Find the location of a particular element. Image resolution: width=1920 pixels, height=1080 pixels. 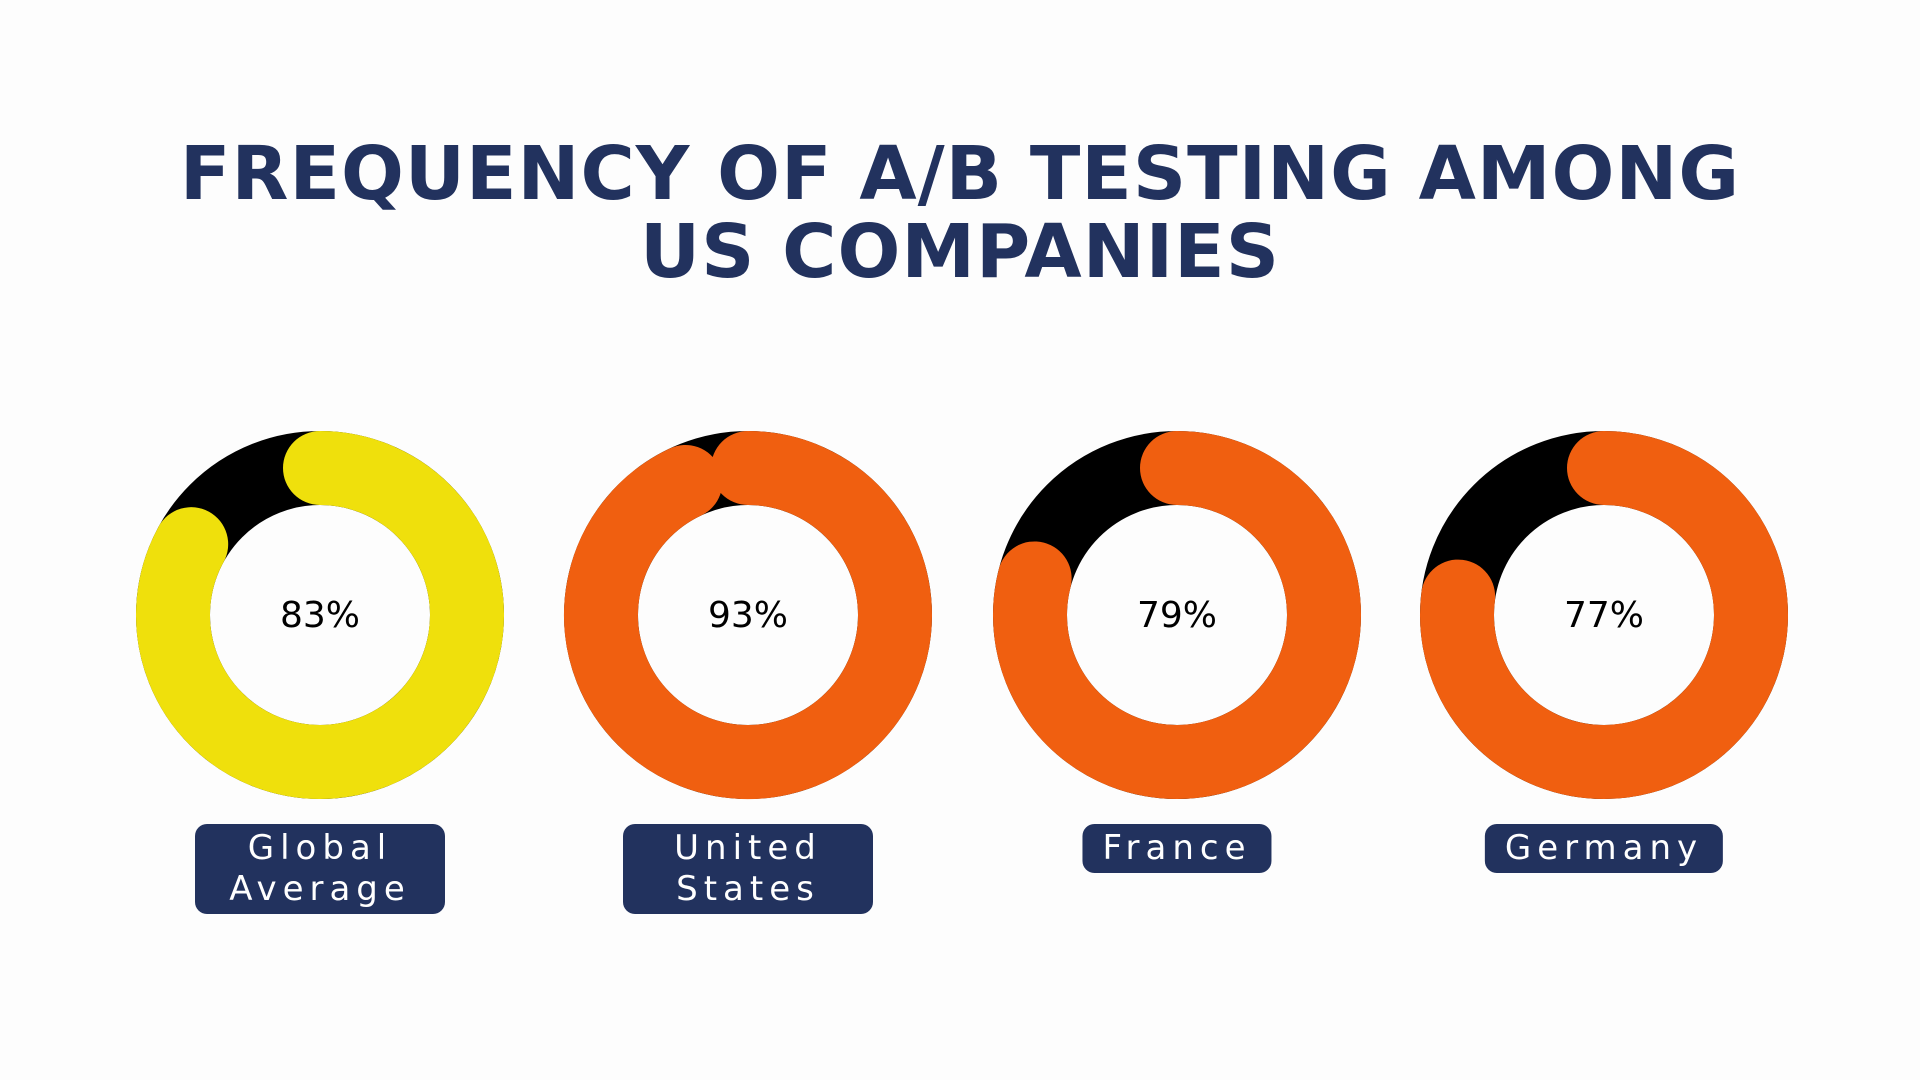

value-label: 79% is located at coordinates (1177, 615).